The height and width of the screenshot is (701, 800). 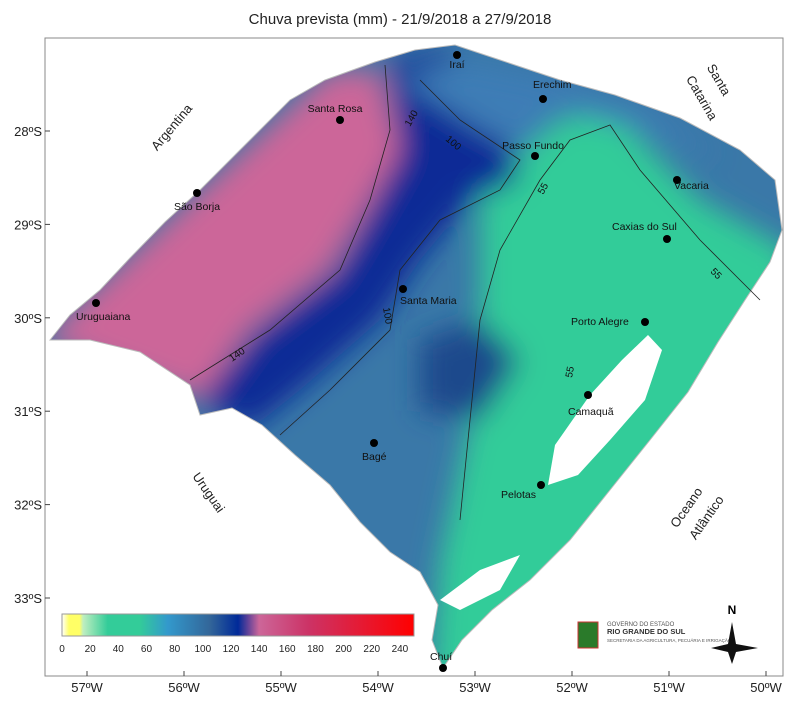 I want to click on legend-tick-label: 160, so click(x=287, y=649).